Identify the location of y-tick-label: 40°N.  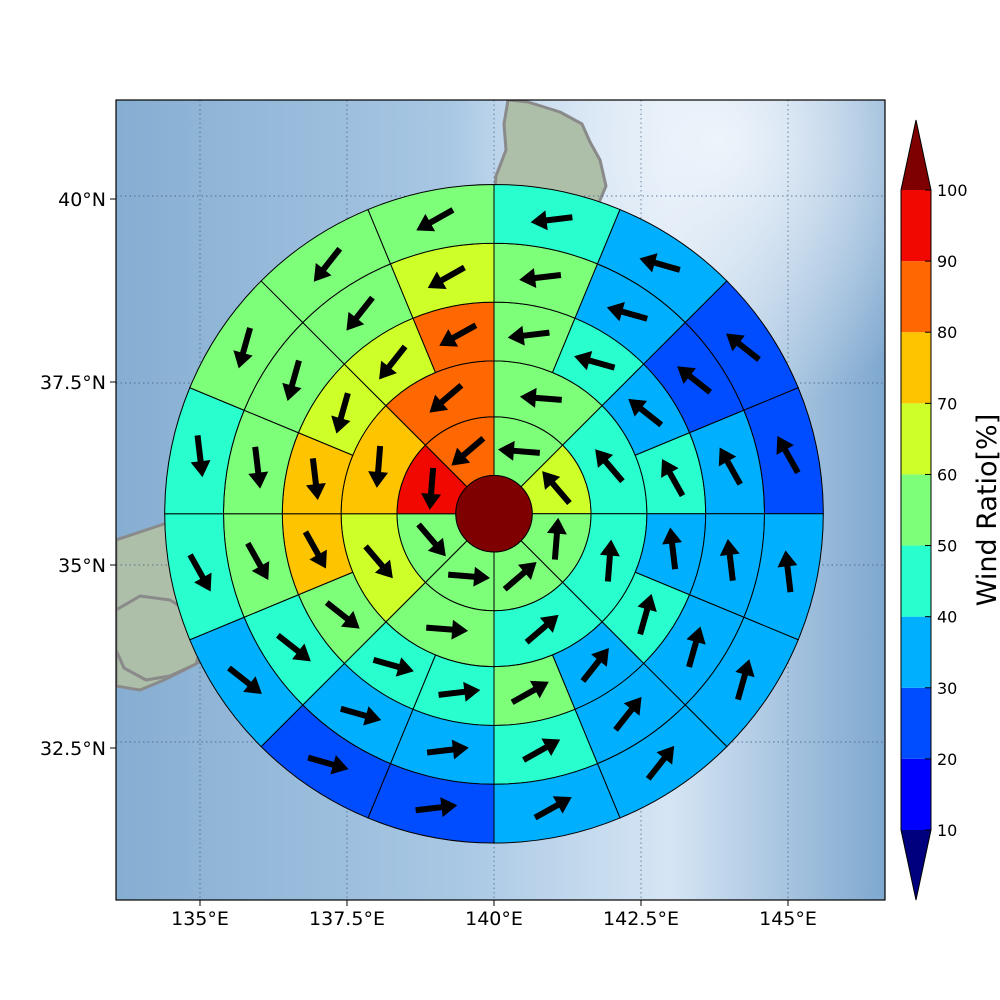
(82, 200).